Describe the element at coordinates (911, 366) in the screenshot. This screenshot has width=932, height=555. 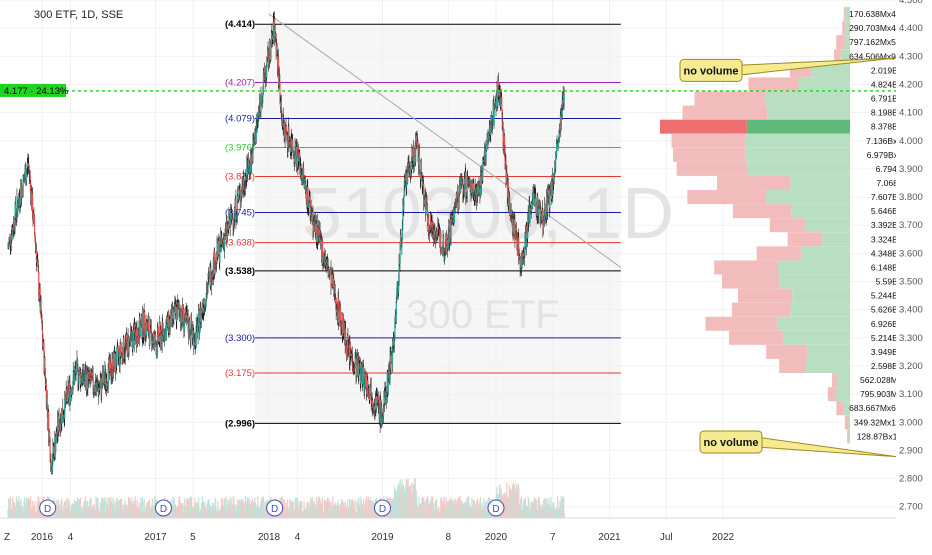
I see `price-tick-label: 3.200` at that location.